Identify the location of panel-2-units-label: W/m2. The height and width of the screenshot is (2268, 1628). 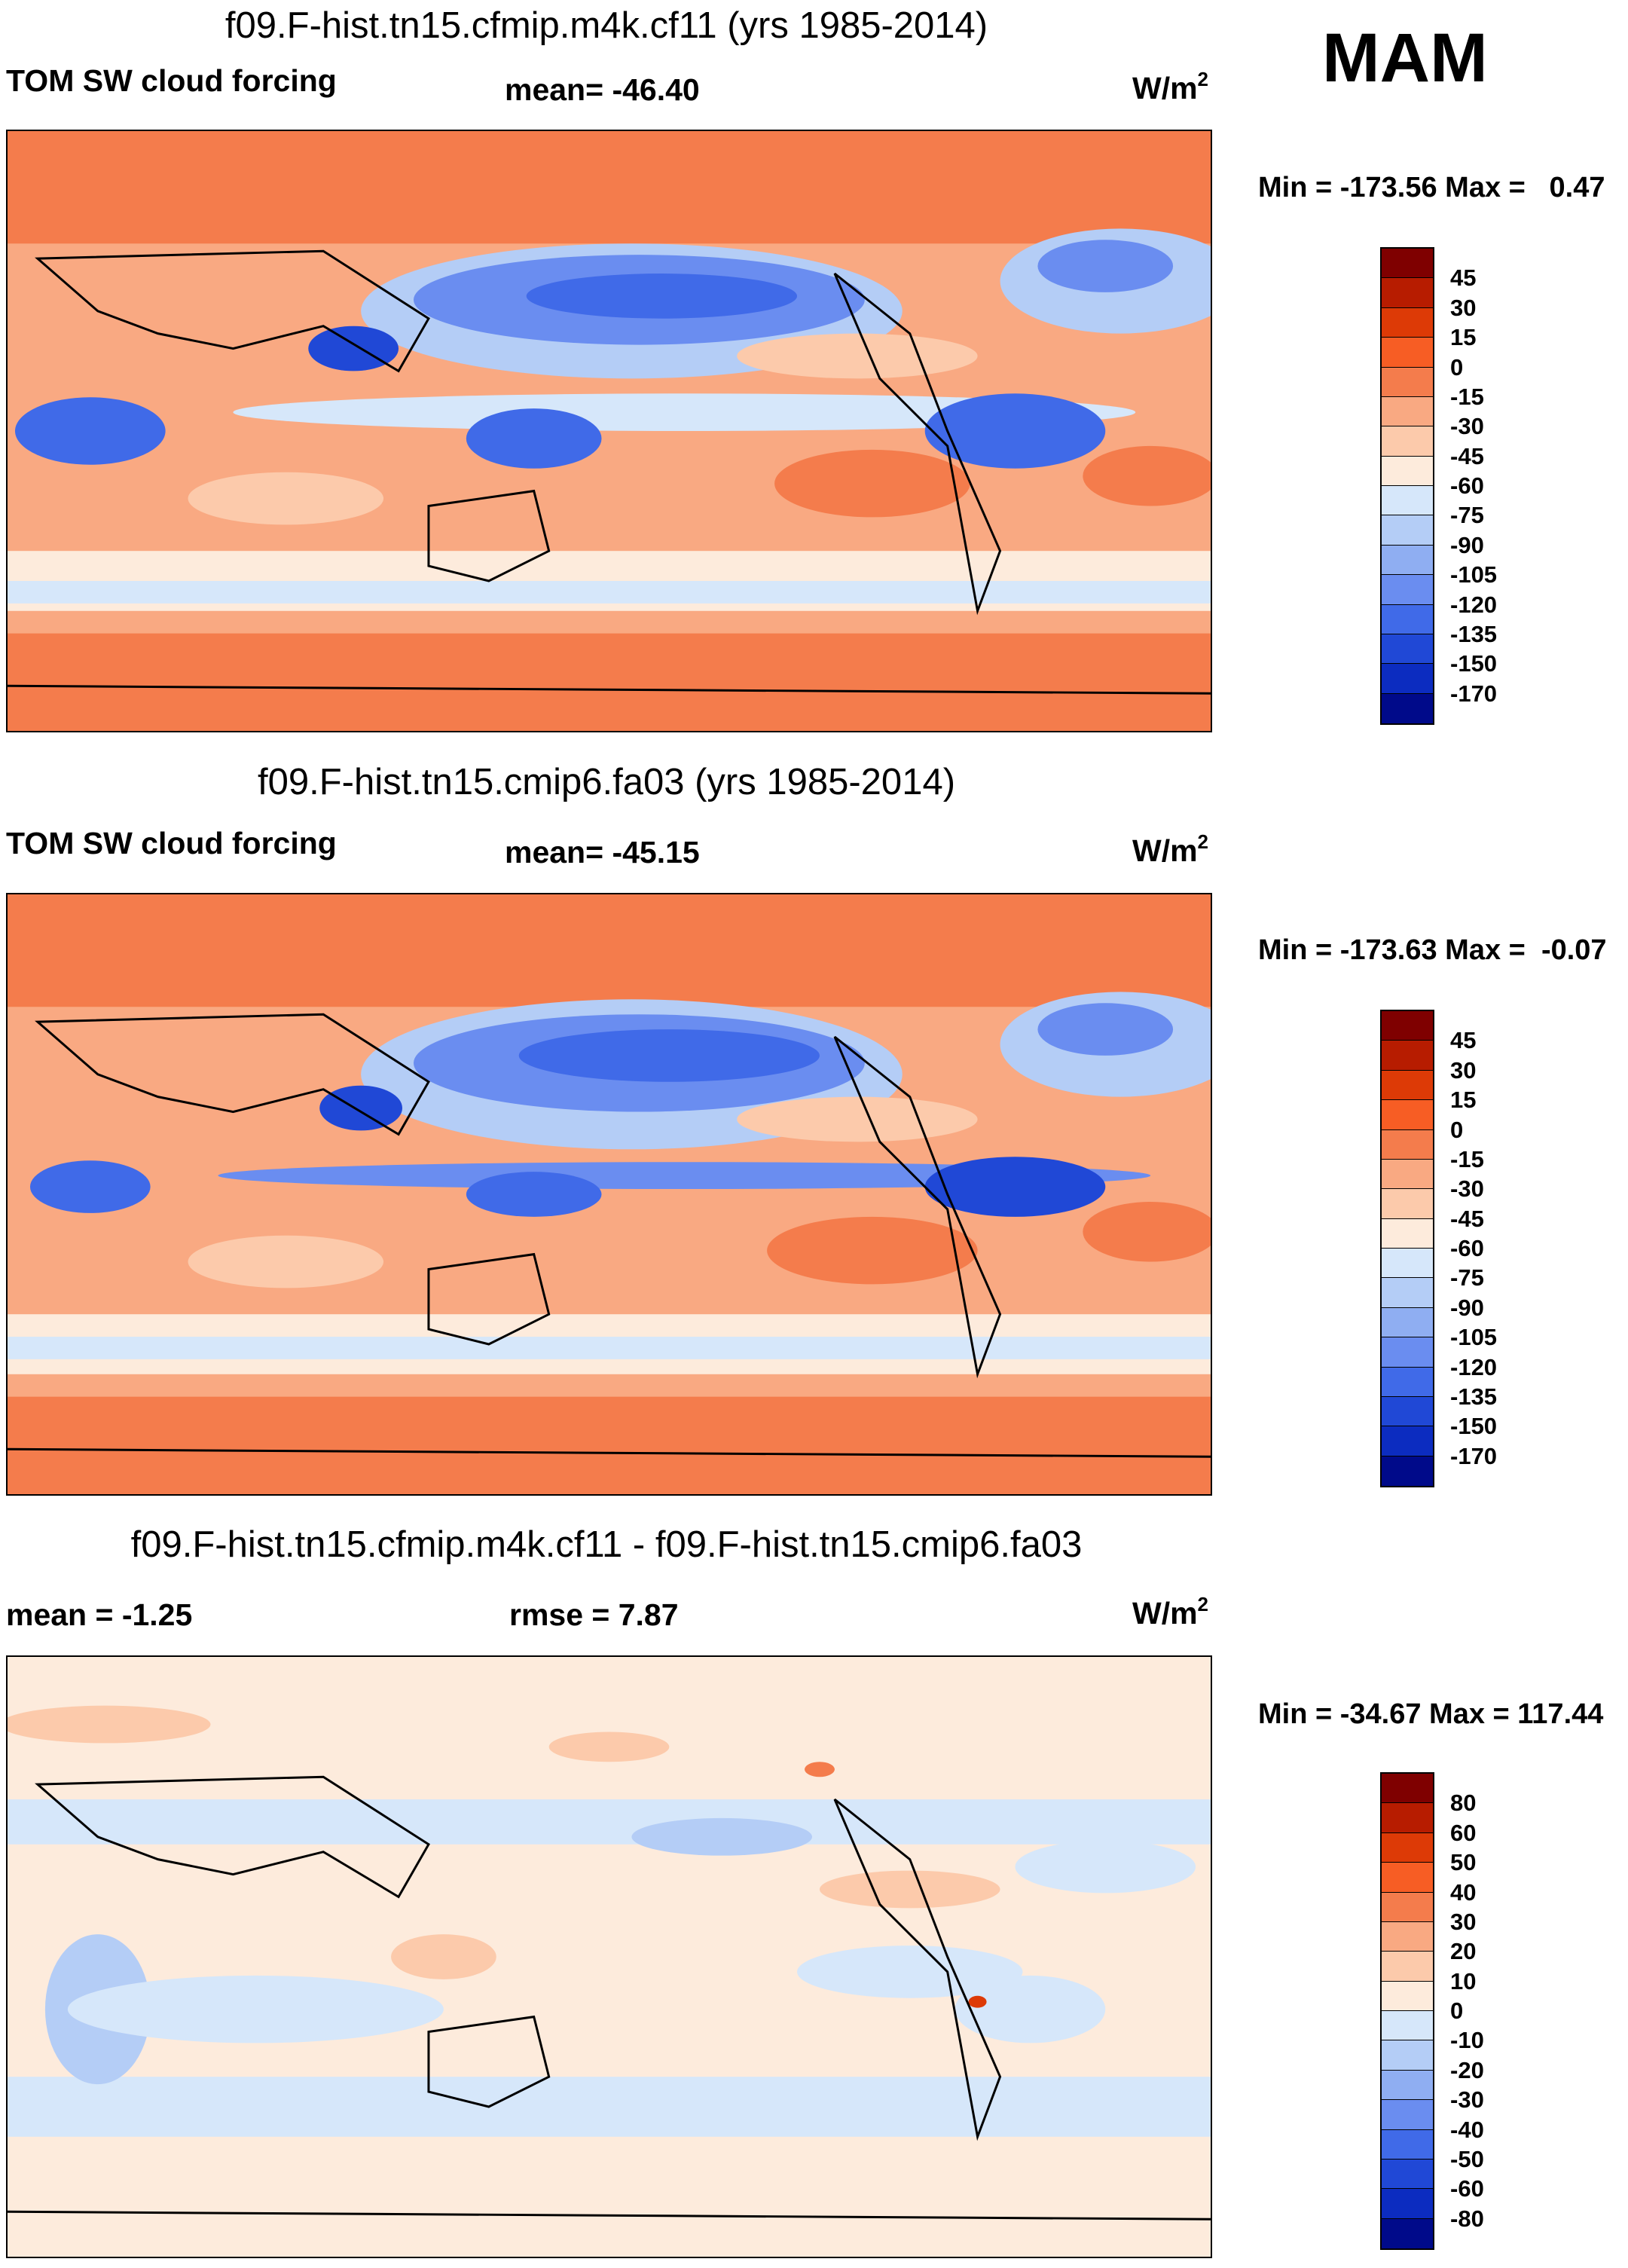
(1170, 849).